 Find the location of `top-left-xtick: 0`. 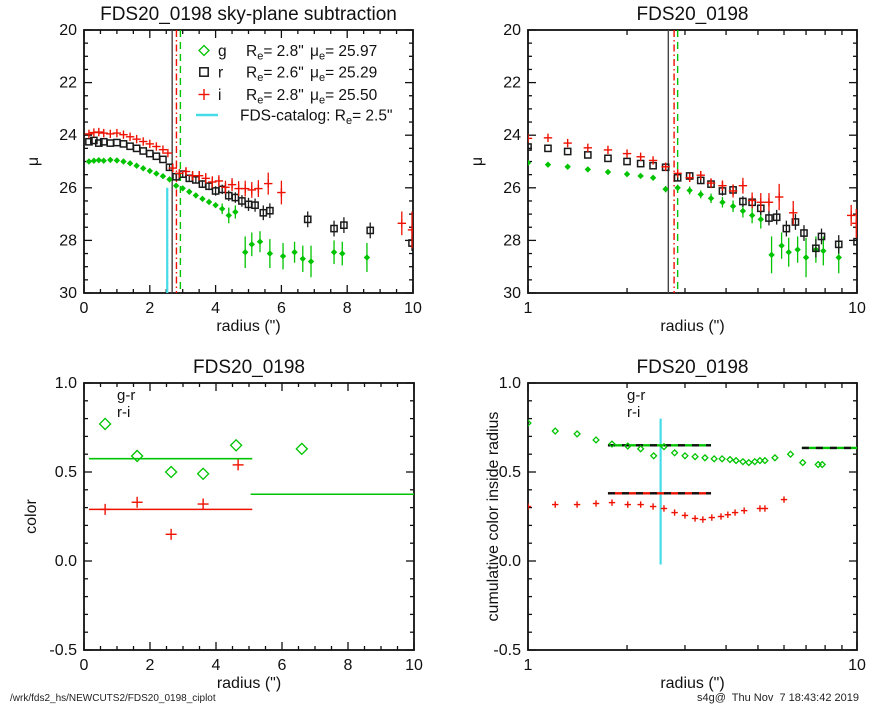

top-left-xtick: 0 is located at coordinates (84, 308).